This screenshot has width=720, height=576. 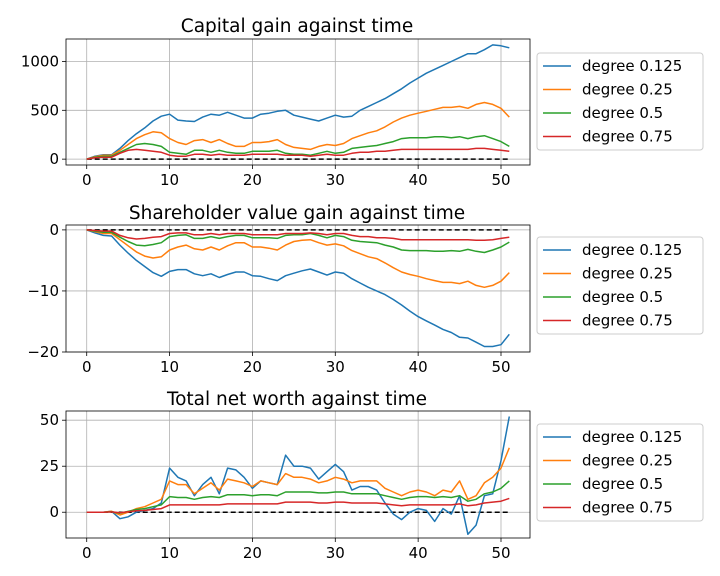 What do you see at coordinates (40, 61) in the screenshot?
I see `y-tick-label: 1000` at bounding box center [40, 61].